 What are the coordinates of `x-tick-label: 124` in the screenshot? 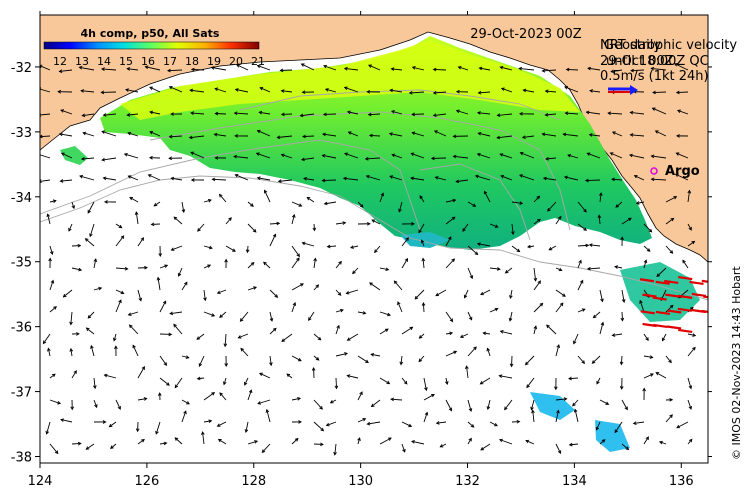 It's located at (40, 481).